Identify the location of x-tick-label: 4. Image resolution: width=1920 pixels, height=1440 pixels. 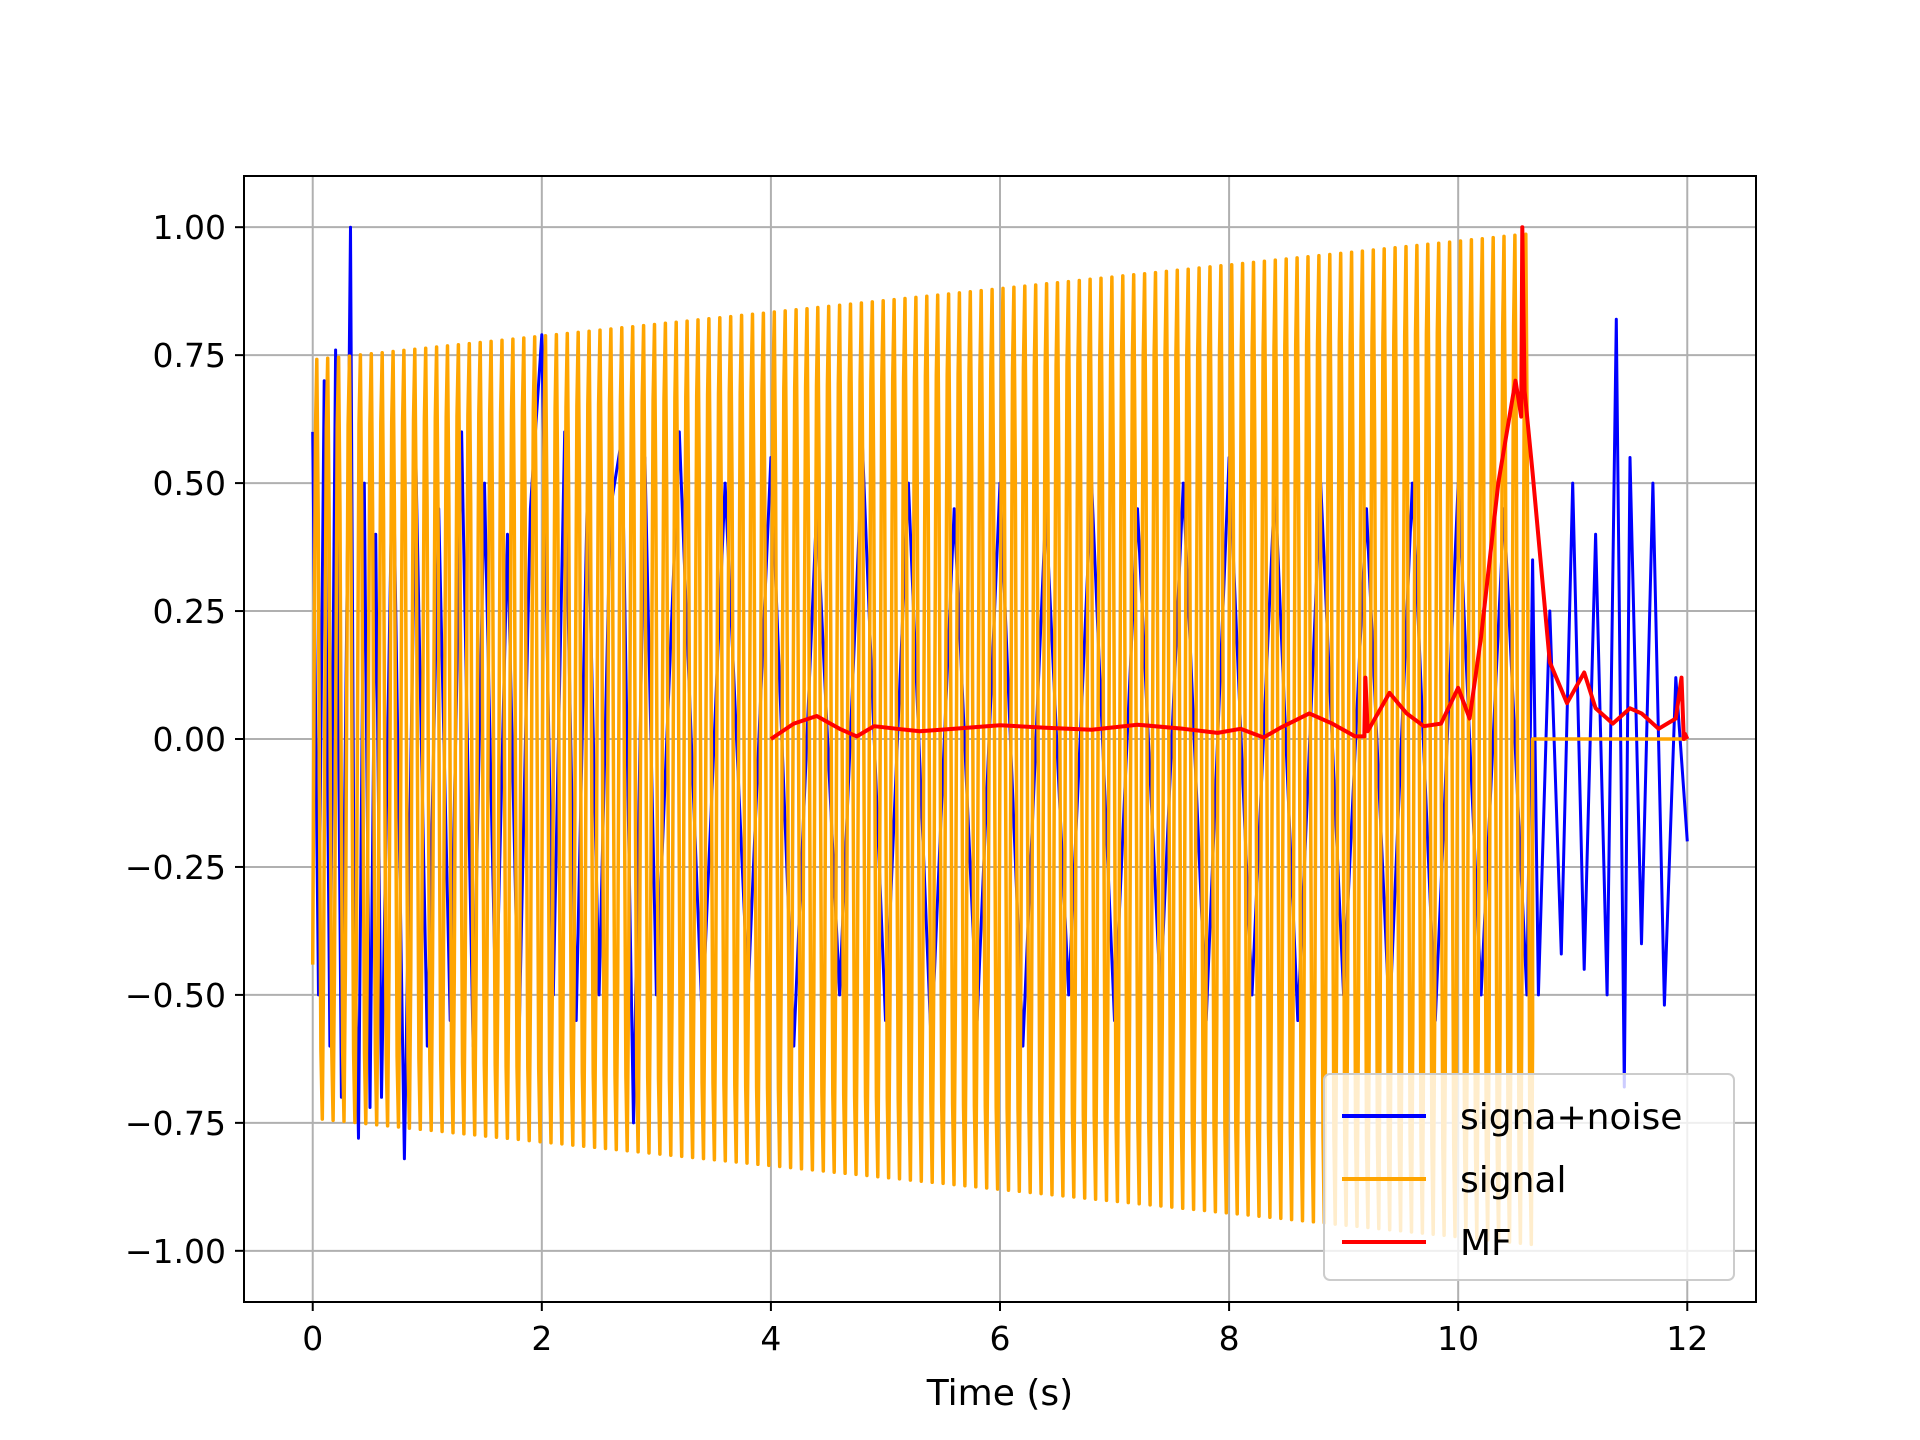
(770, 1338).